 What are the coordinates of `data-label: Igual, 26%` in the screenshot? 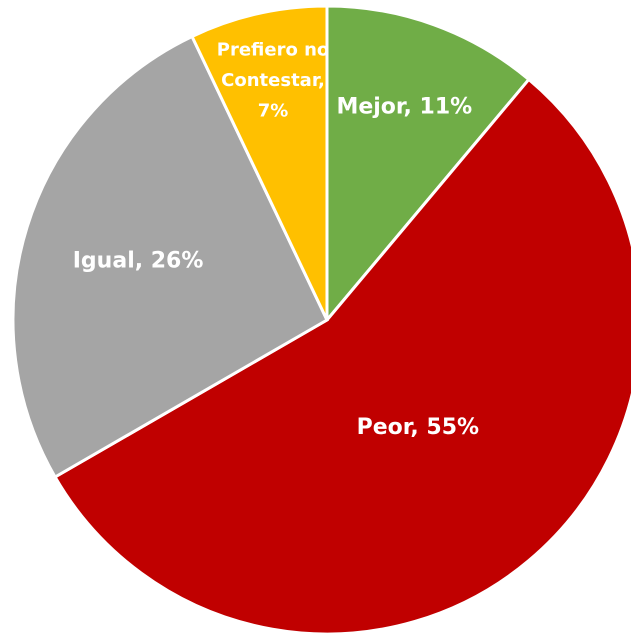 It's located at (138, 260).